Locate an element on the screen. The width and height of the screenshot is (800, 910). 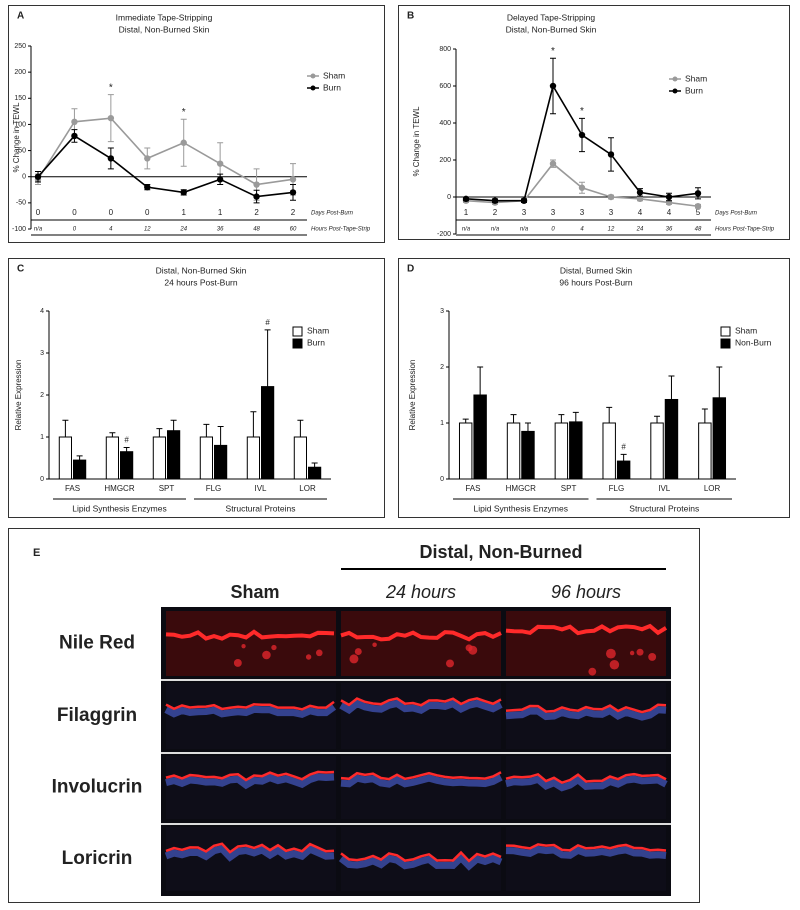
y-tick-label: 3 is located at coordinates (42, 353).